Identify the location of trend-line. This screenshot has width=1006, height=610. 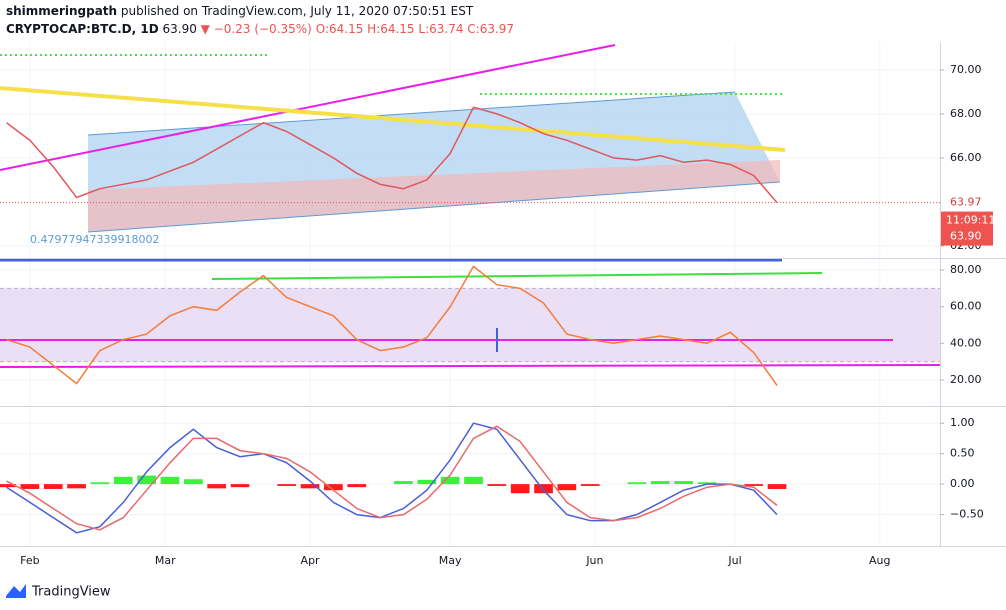
(308, 107).